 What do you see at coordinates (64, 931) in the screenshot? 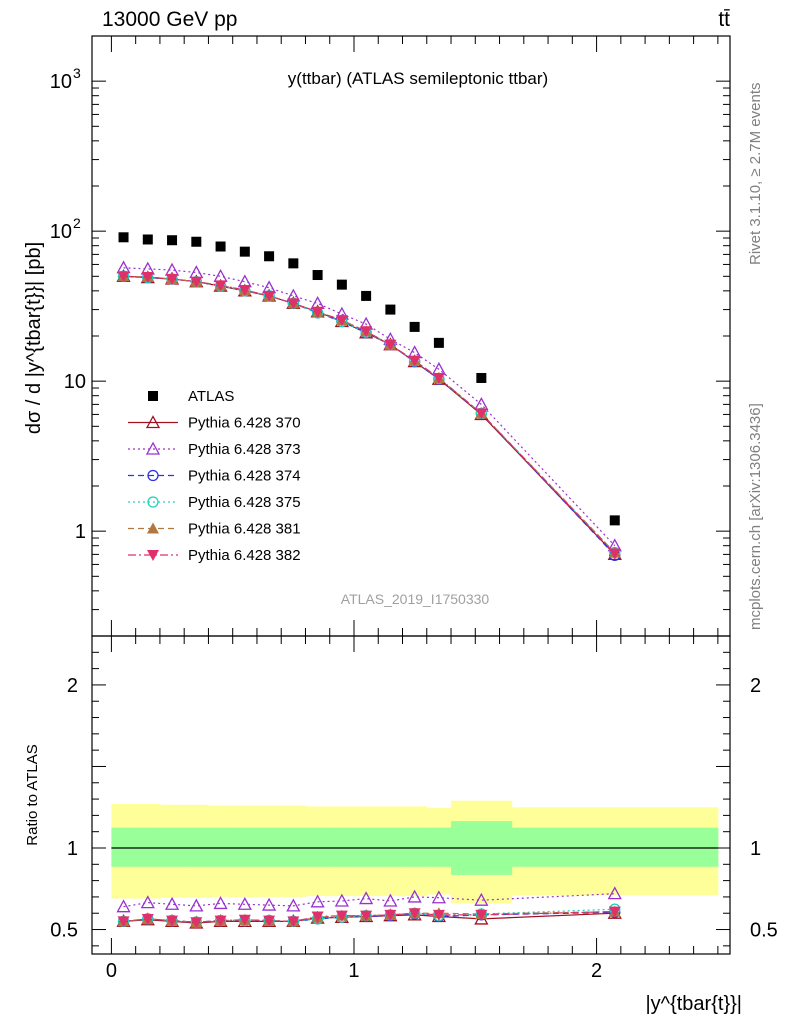
I see `ratio-y-tick-label: 0.5` at bounding box center [64, 931].